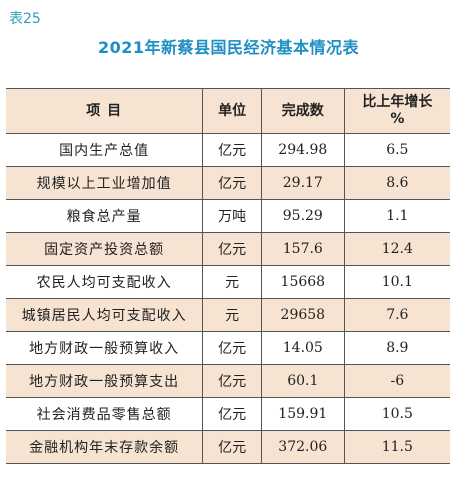 This screenshot has width=457, height=483. I want to click on row-growth: 8.6, so click(396, 183).